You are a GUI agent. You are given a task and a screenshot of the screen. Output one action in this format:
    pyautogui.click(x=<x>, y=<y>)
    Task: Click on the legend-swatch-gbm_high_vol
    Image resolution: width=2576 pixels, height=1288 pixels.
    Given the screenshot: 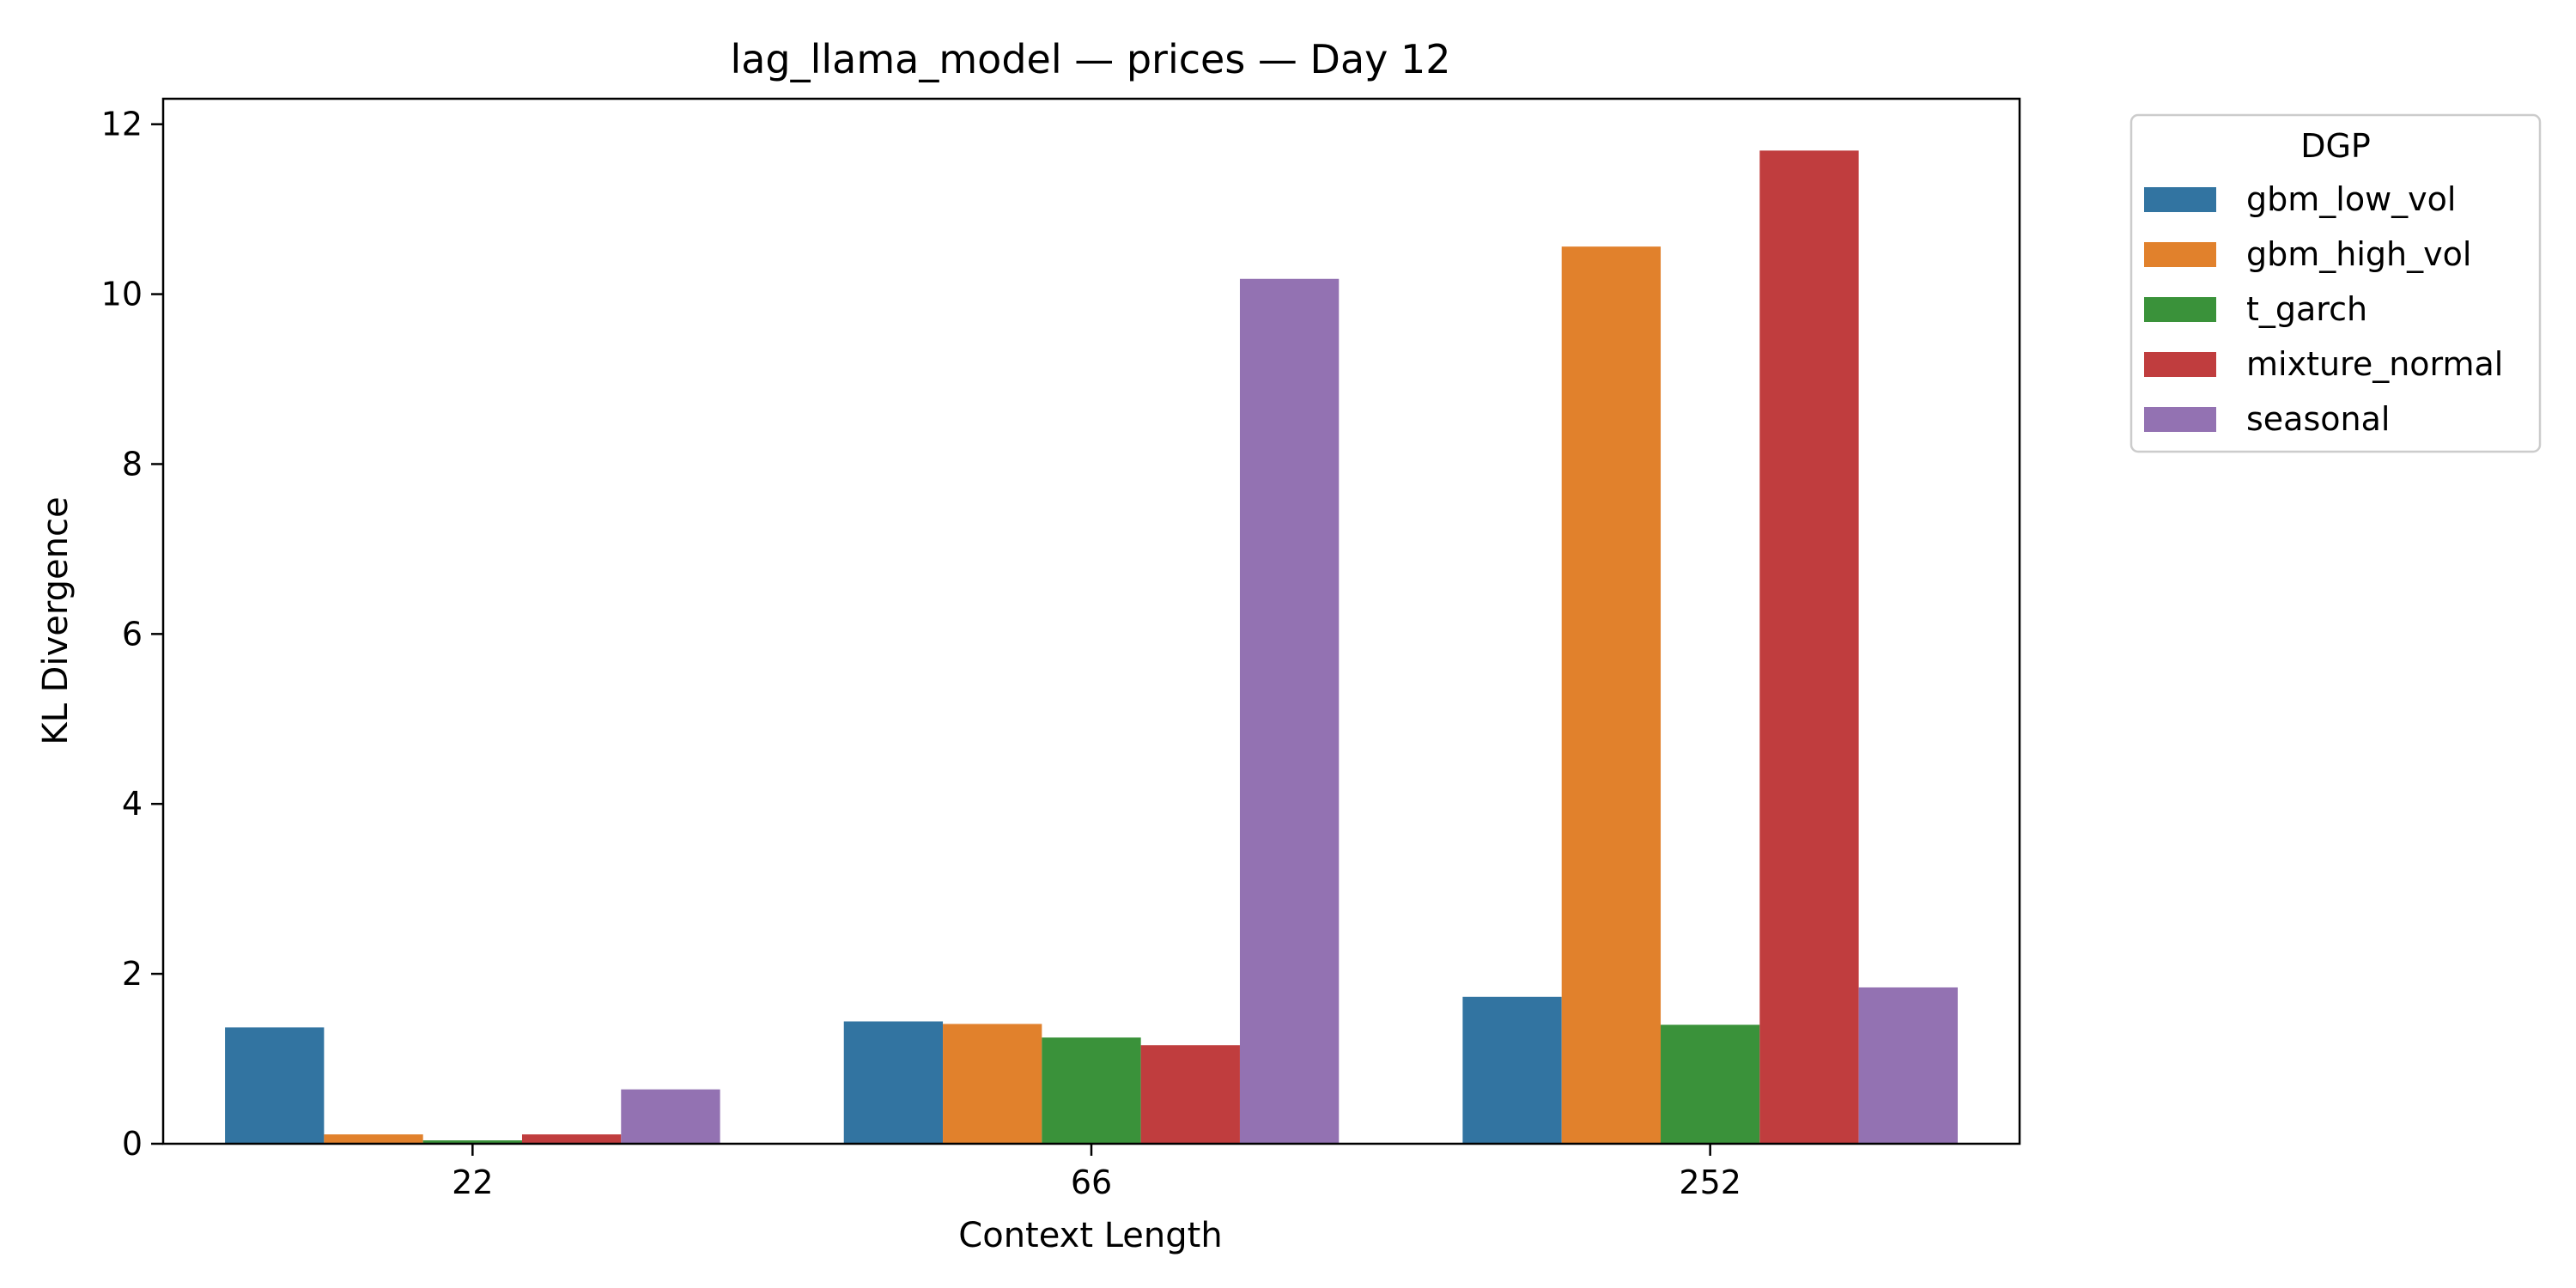 What is the action you would take?
    pyautogui.click(x=2180, y=254)
    